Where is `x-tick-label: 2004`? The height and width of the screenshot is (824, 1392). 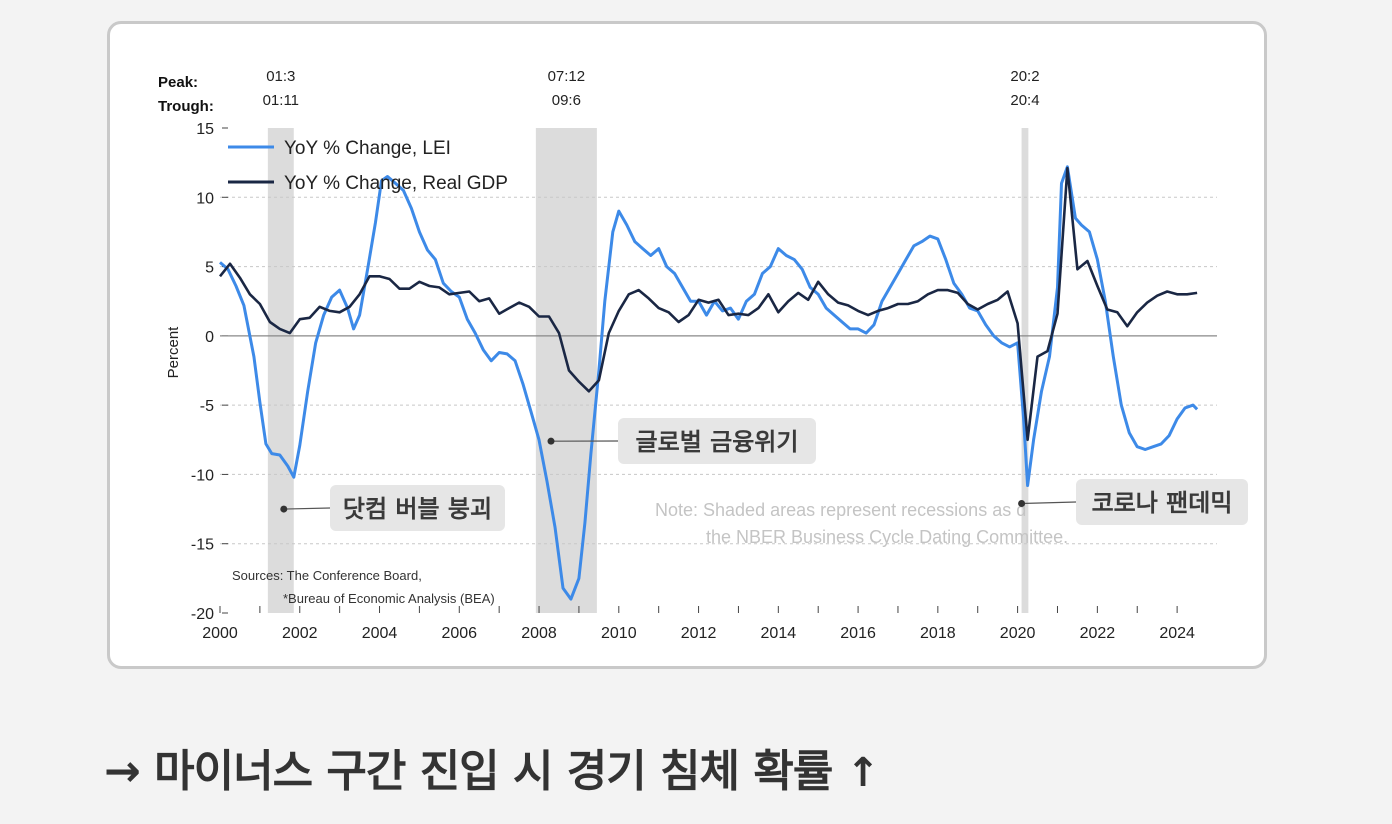
x-tick-label: 2004 is located at coordinates (380, 633).